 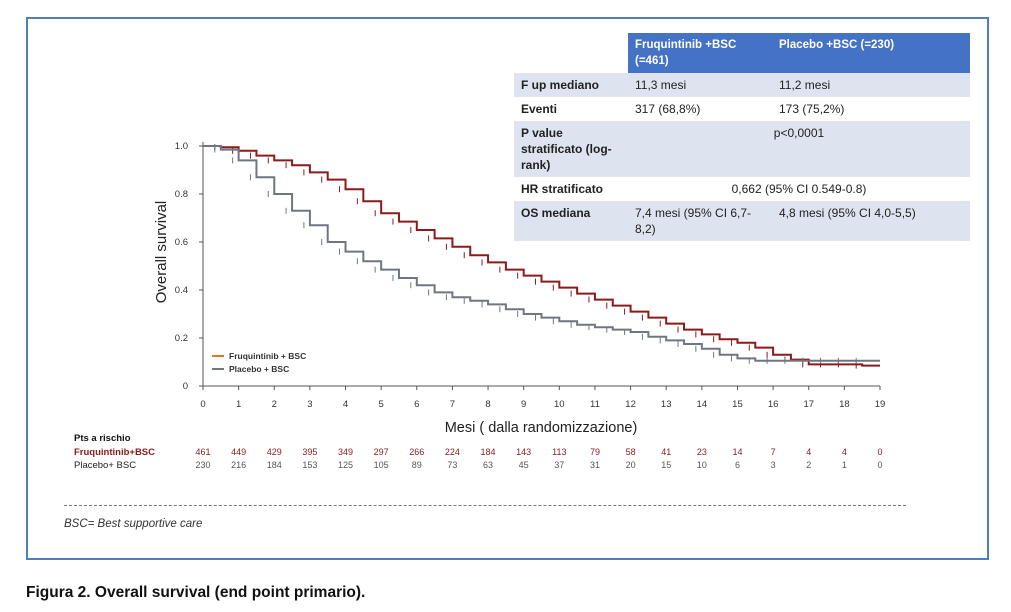 I want to click on y-tick-label: 1.0, so click(x=181, y=146).